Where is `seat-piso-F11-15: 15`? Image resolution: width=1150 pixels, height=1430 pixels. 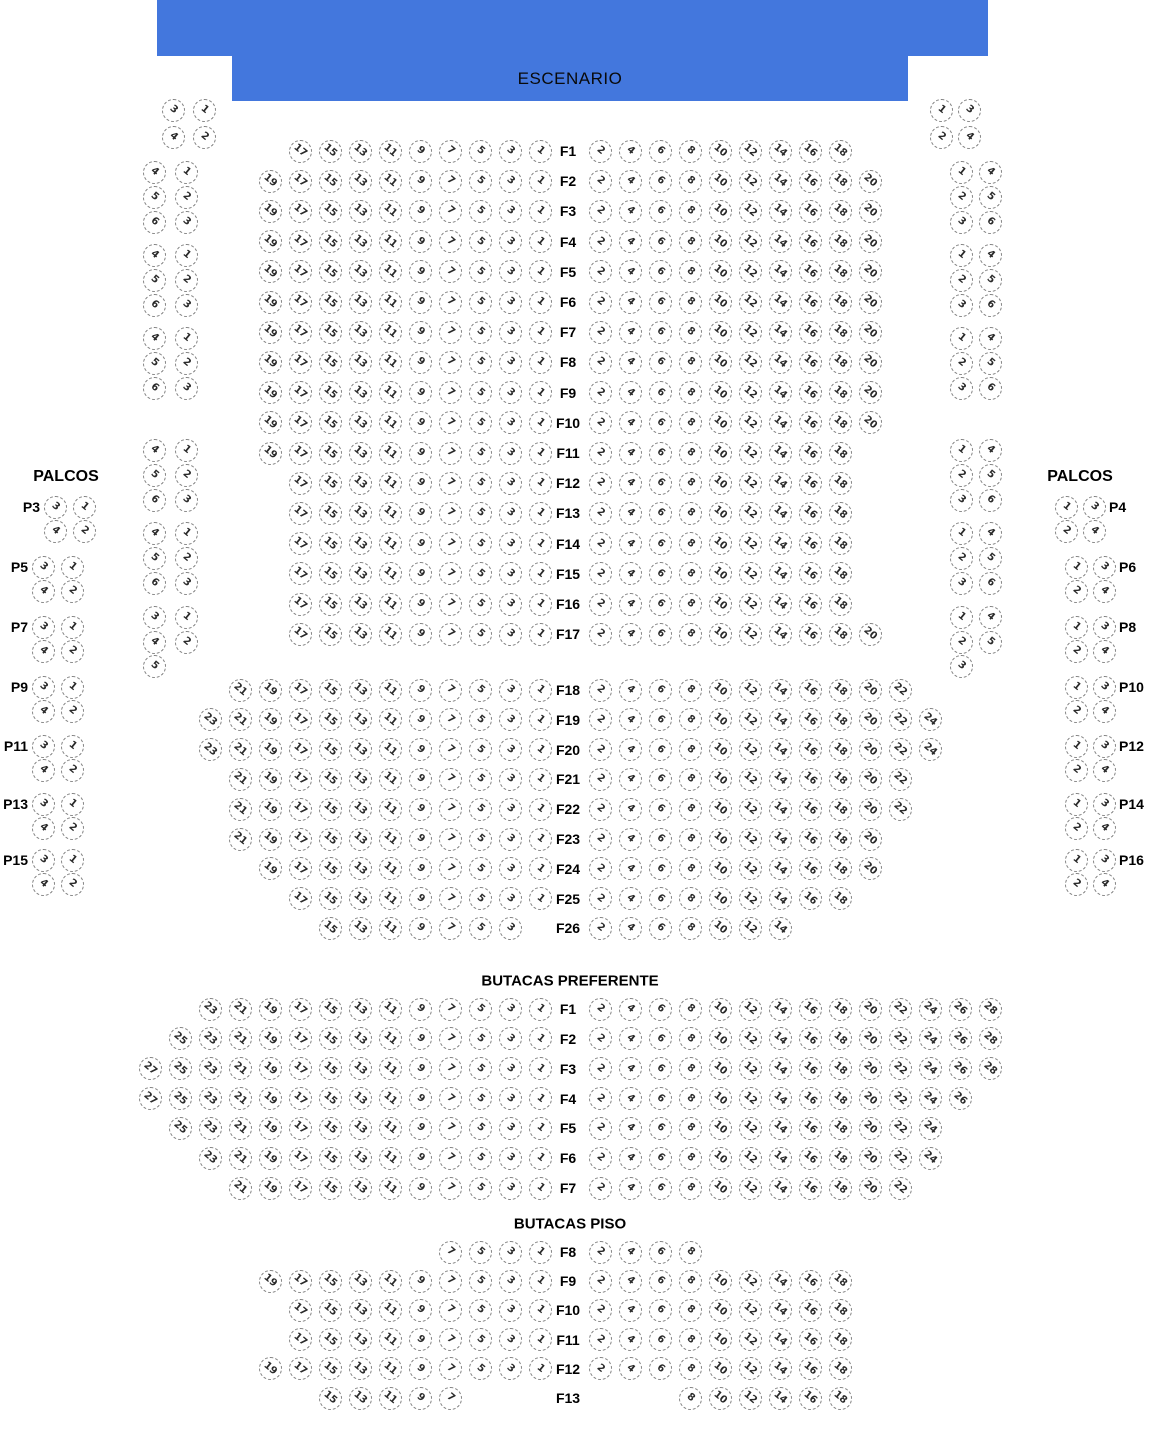 seat-piso-F11-15: 15 is located at coordinates (330, 1340).